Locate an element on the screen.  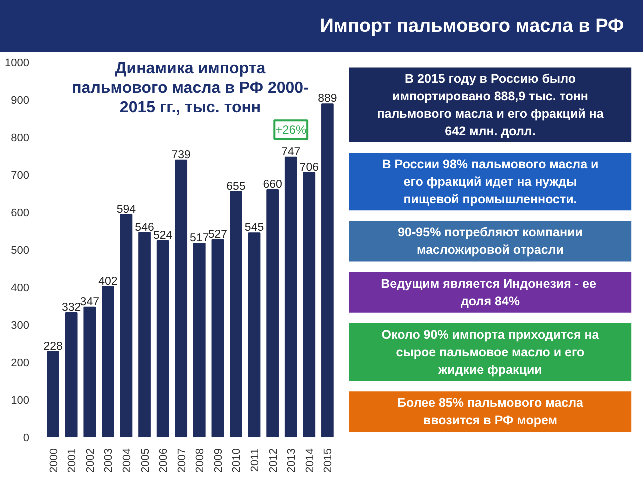
y-tick-label: 200 is located at coordinates (20, 364).